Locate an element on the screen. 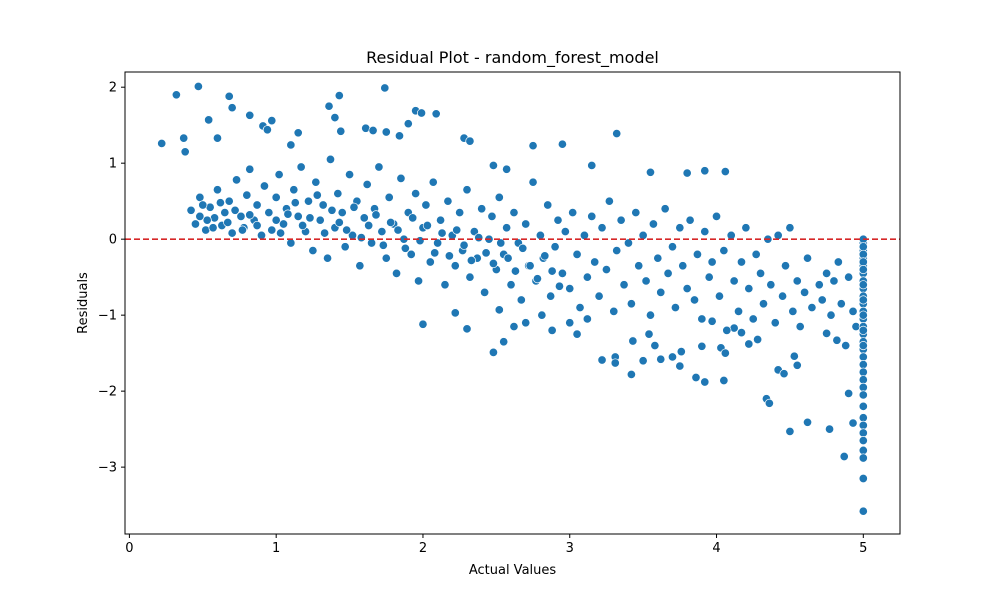  x-tick-label: 1 is located at coordinates (276, 548).